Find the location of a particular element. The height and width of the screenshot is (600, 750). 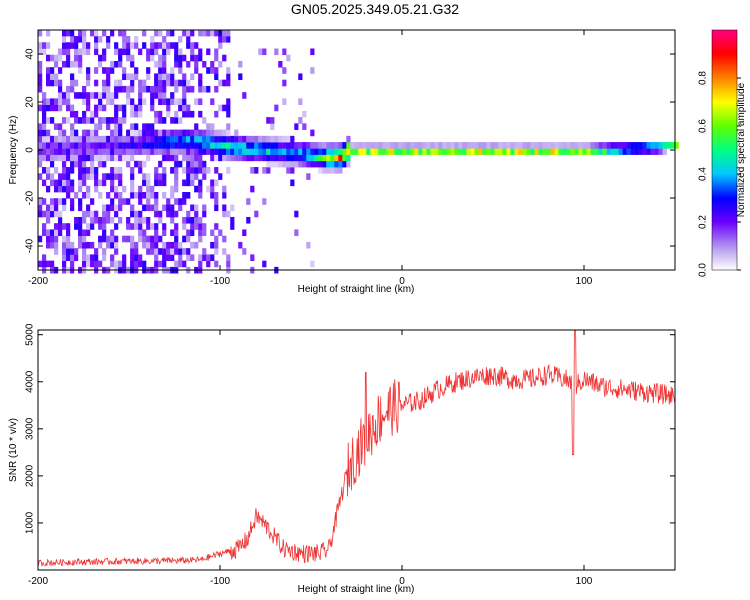

colorbar-label: Normalized spectral amplitude is located at coordinates (741, 149).